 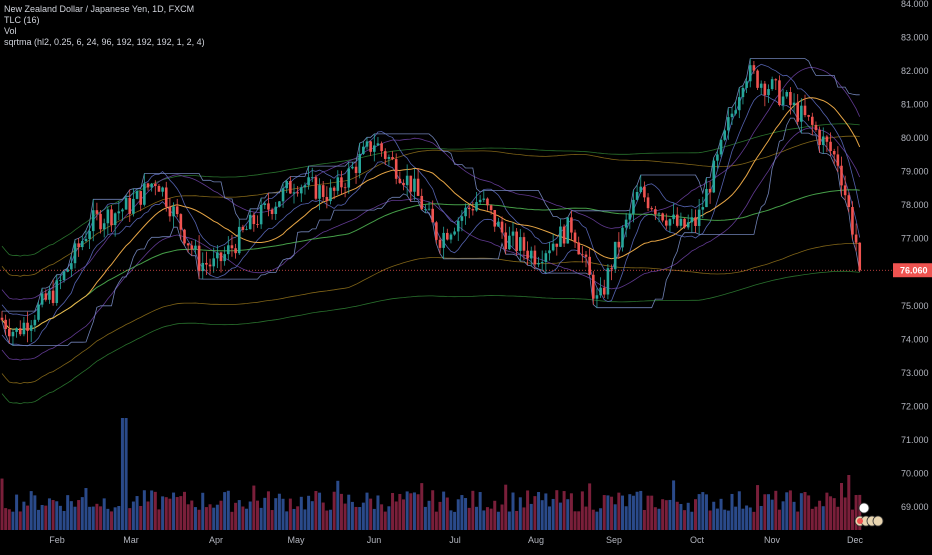 What do you see at coordinates (22, 20) in the screenshot?
I see `legend-tlc: TLC (16)` at bounding box center [22, 20].